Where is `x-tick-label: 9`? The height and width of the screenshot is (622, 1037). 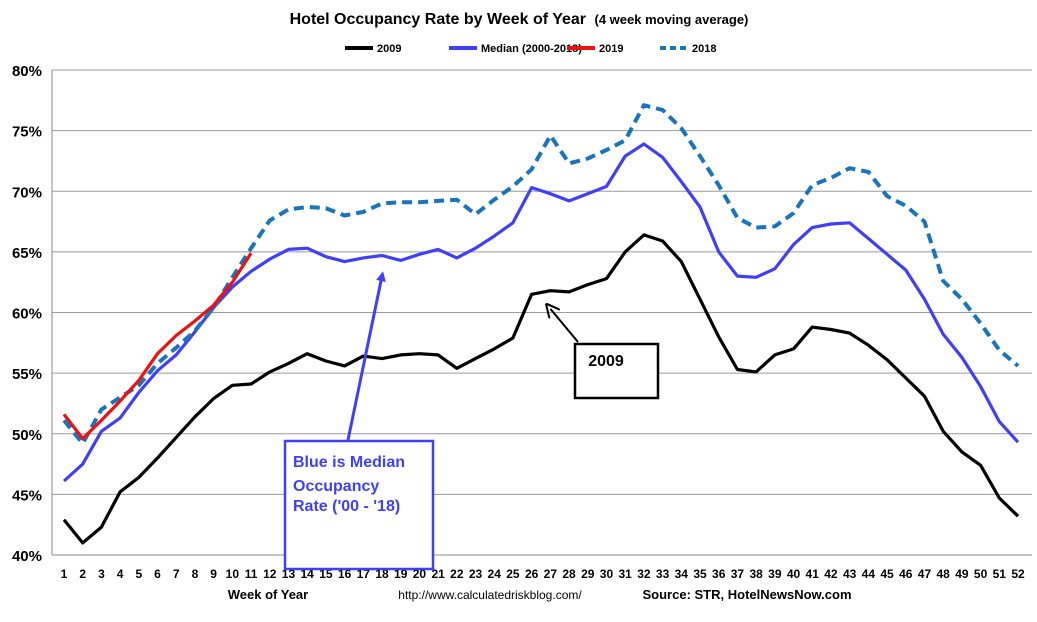 x-tick-label: 9 is located at coordinates (213, 574).